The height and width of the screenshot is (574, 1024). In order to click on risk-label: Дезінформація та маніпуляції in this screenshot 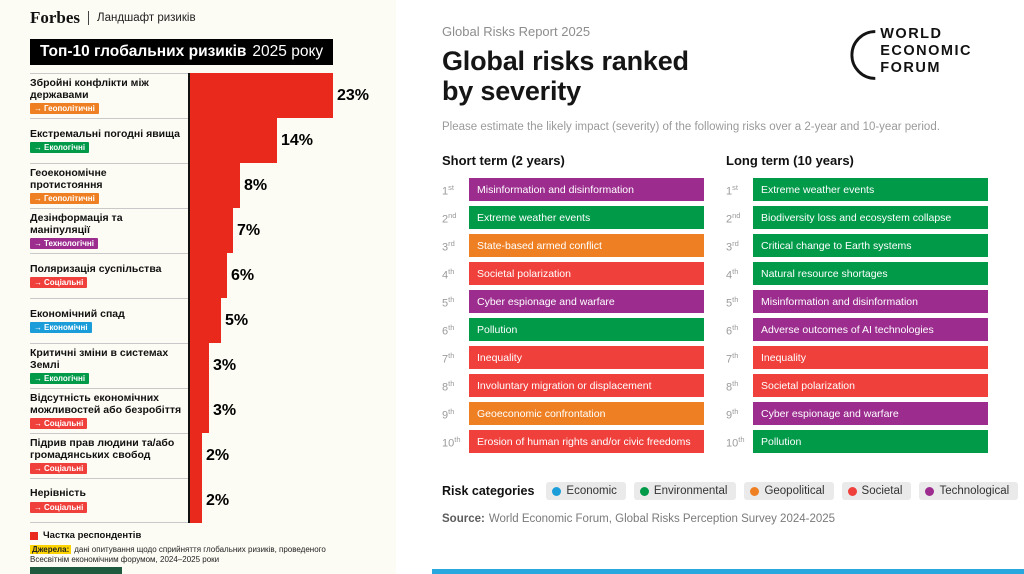, I will do `click(76, 223)`.